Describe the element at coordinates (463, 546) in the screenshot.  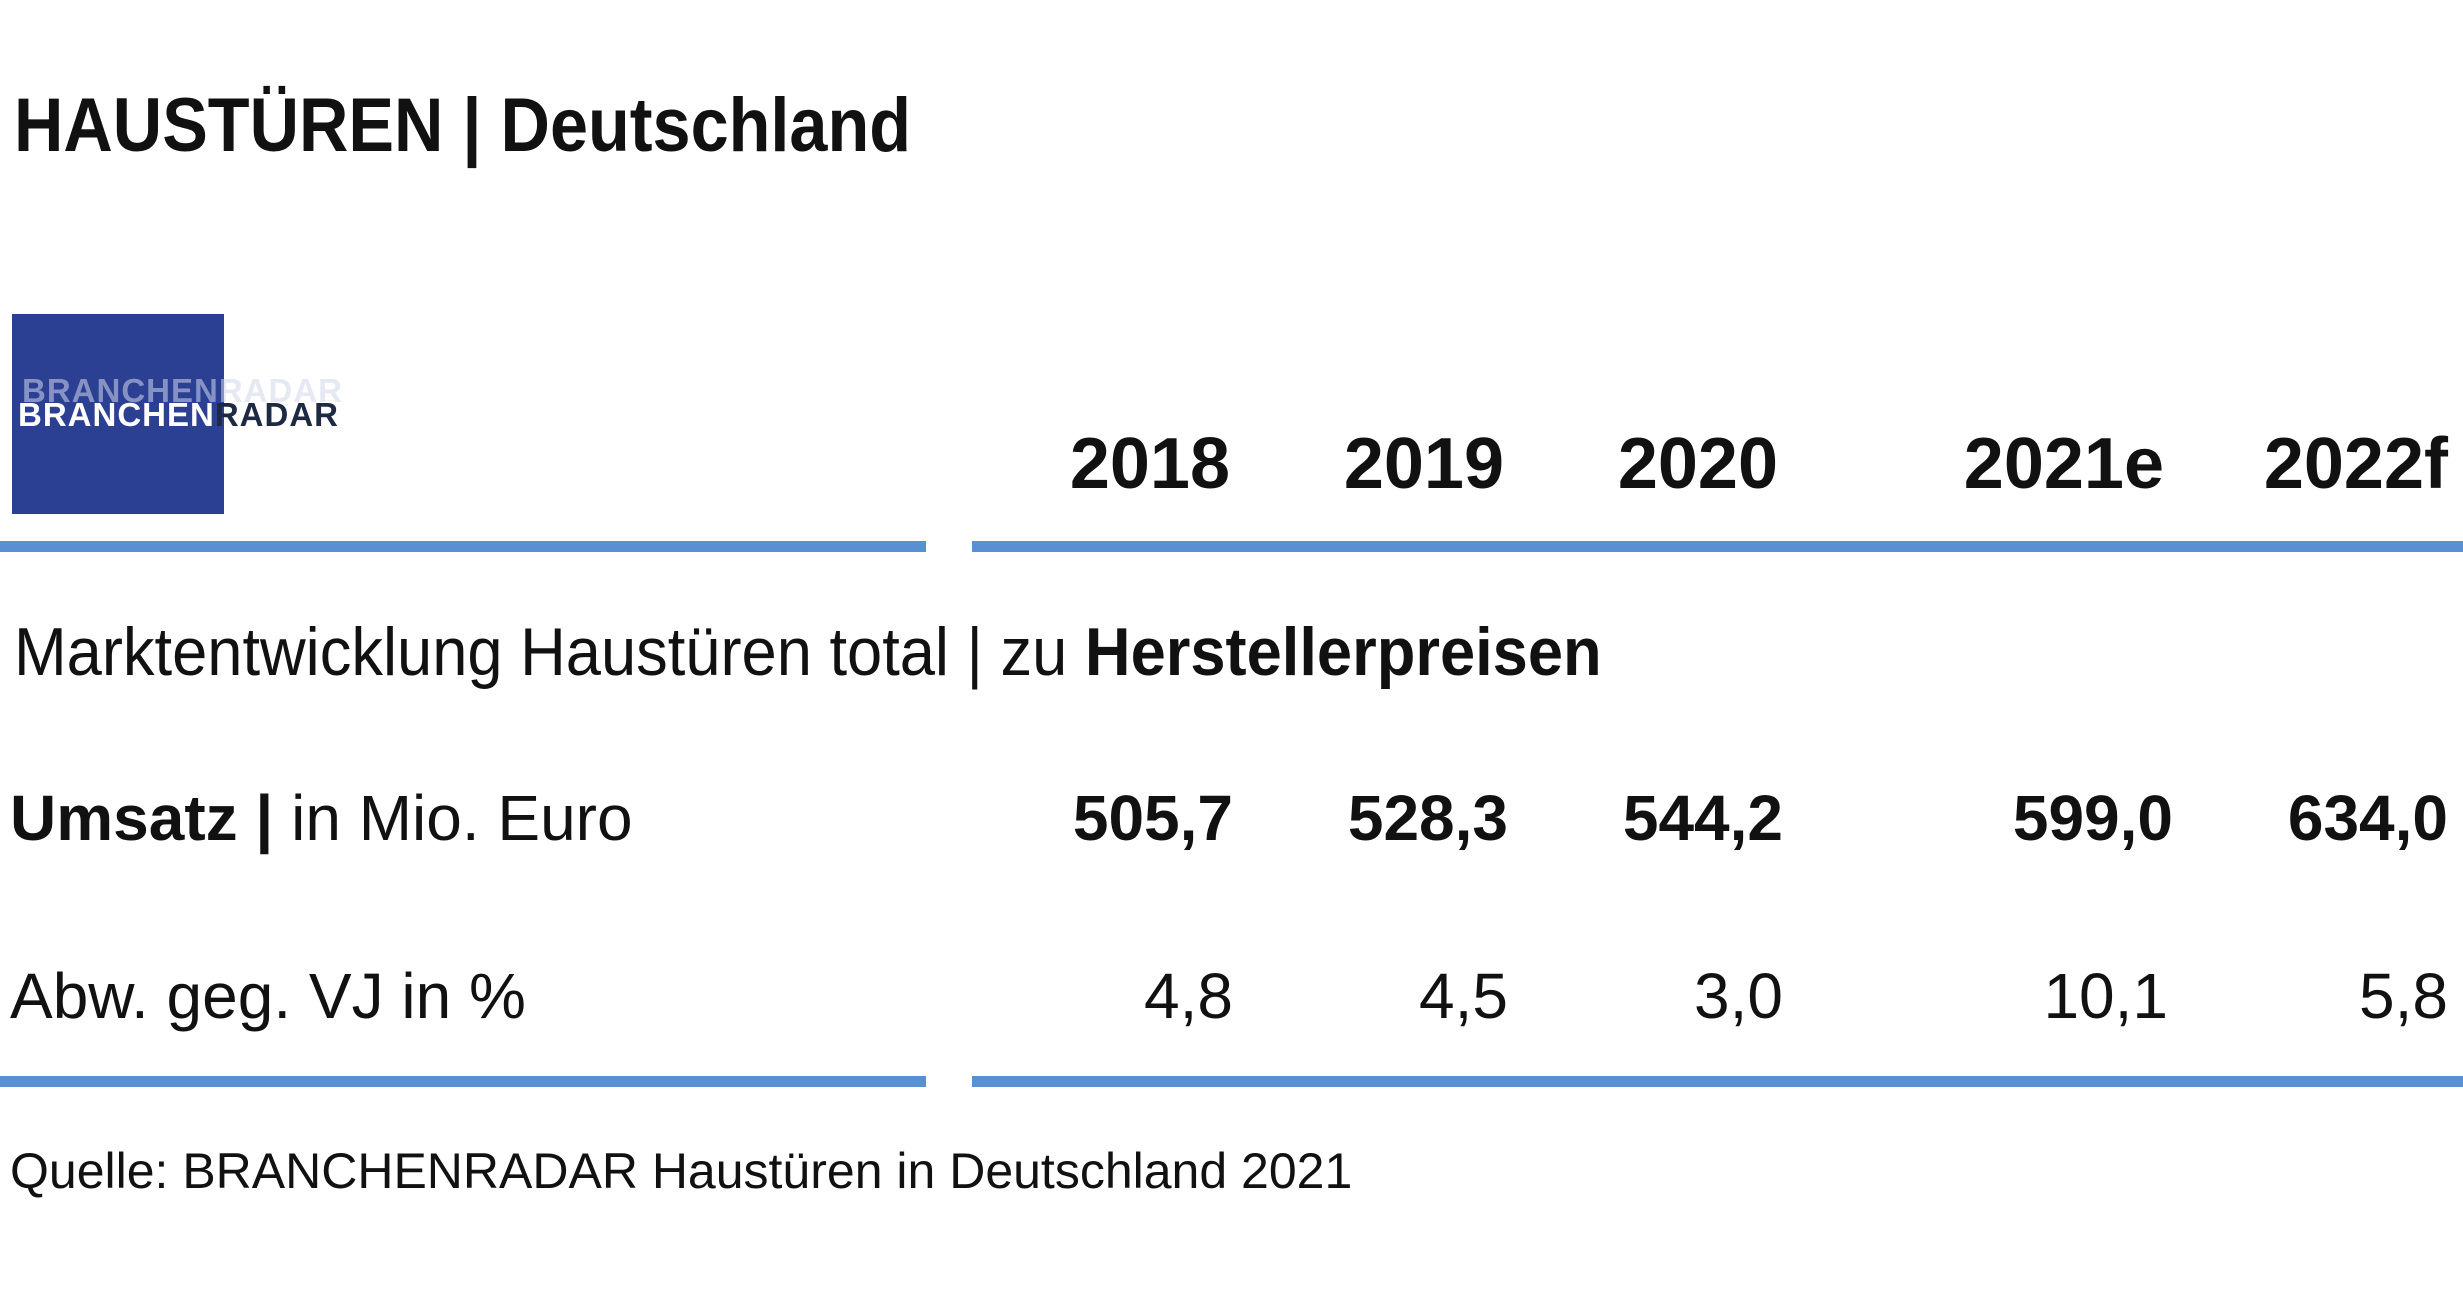
I see `header-divider-left` at that location.